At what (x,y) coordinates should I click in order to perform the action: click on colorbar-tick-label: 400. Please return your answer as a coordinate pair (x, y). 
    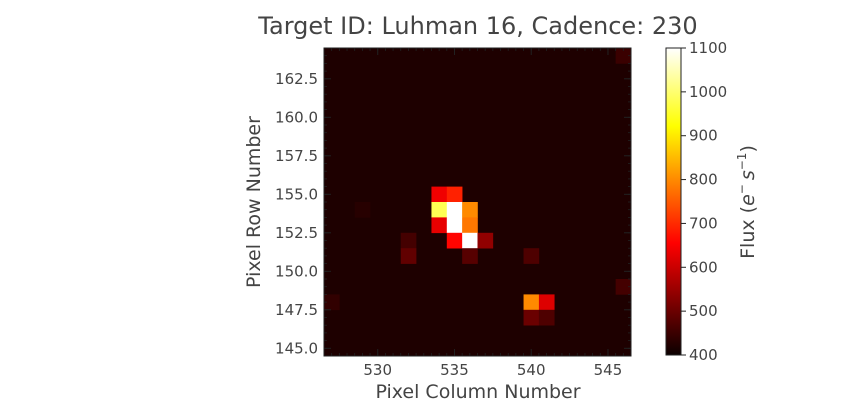
    Looking at the image, I should click on (703, 355).